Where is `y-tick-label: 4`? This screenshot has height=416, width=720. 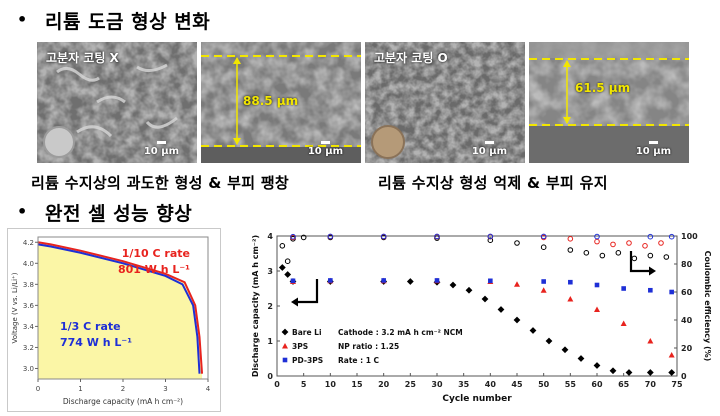
y-tick-label: 4 is located at coordinates (270, 236).